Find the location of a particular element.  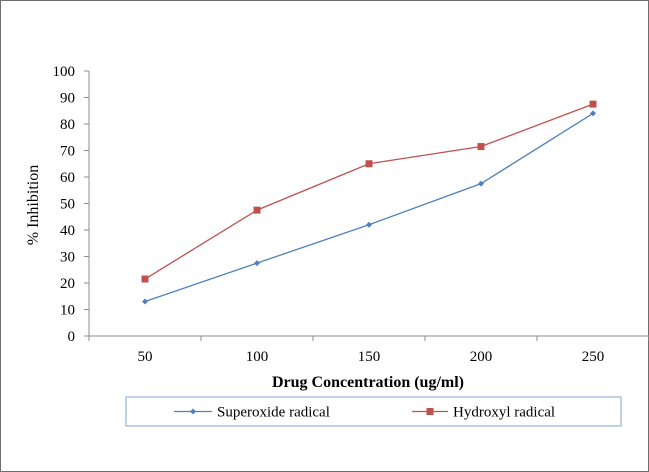

x-tick-label: 50 is located at coordinates (145, 357).